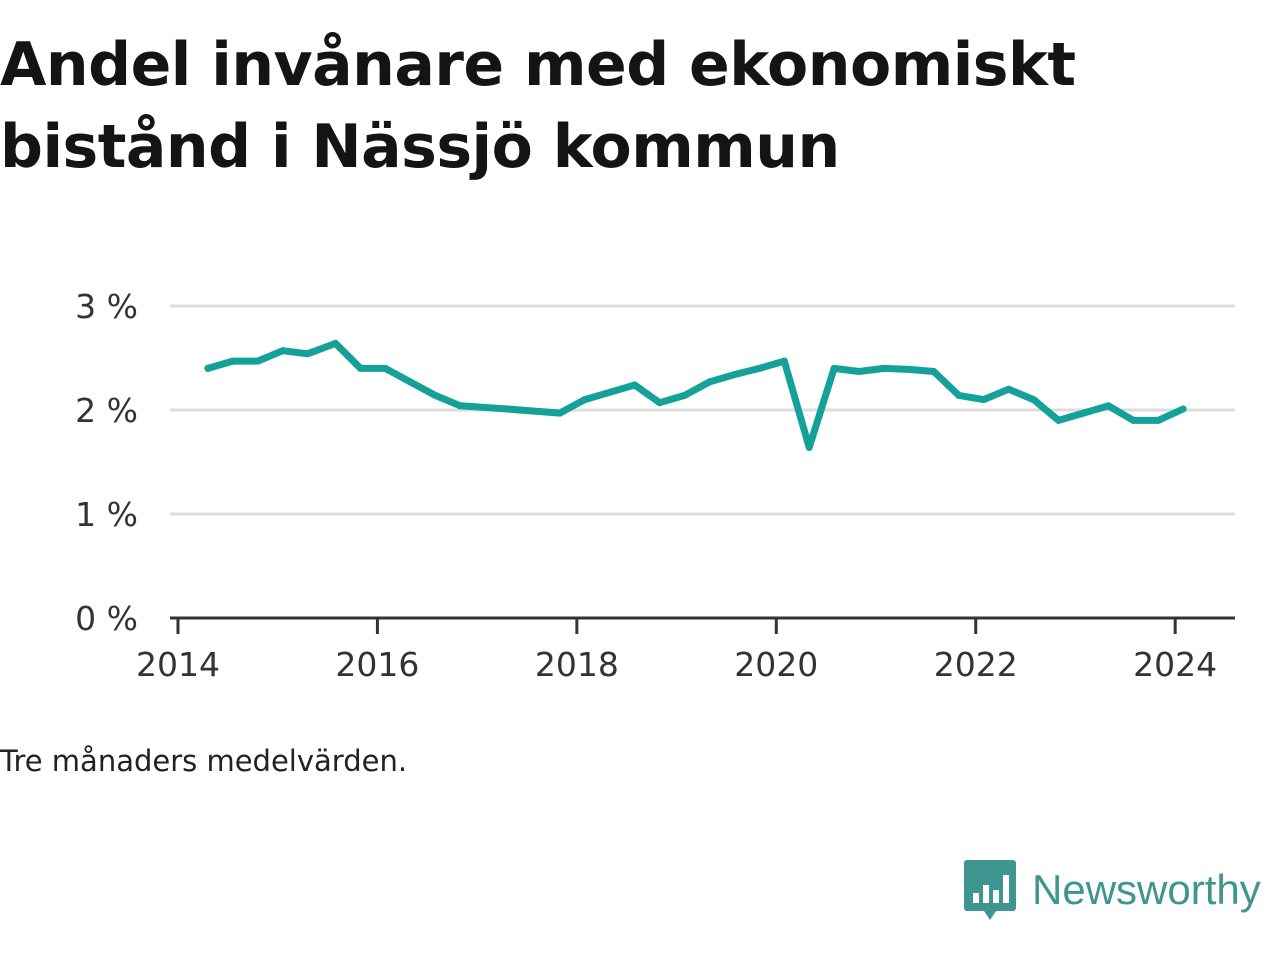 Image resolution: width=1280 pixels, height=960 pixels. I want to click on x-tick-label: 2022, so click(976, 664).